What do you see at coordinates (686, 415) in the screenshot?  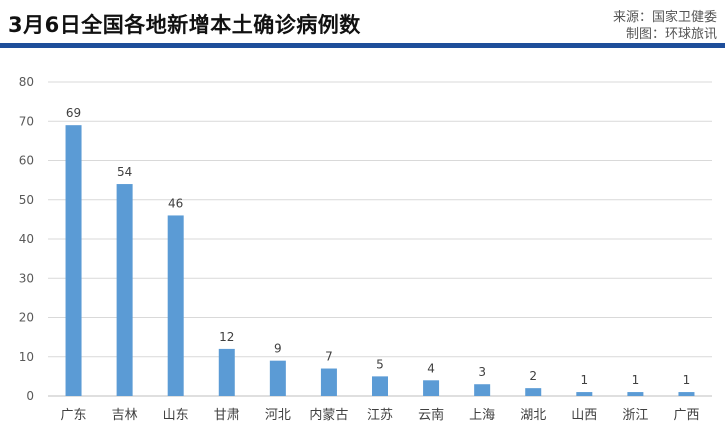 I see `x-category-label: 广西` at bounding box center [686, 415].